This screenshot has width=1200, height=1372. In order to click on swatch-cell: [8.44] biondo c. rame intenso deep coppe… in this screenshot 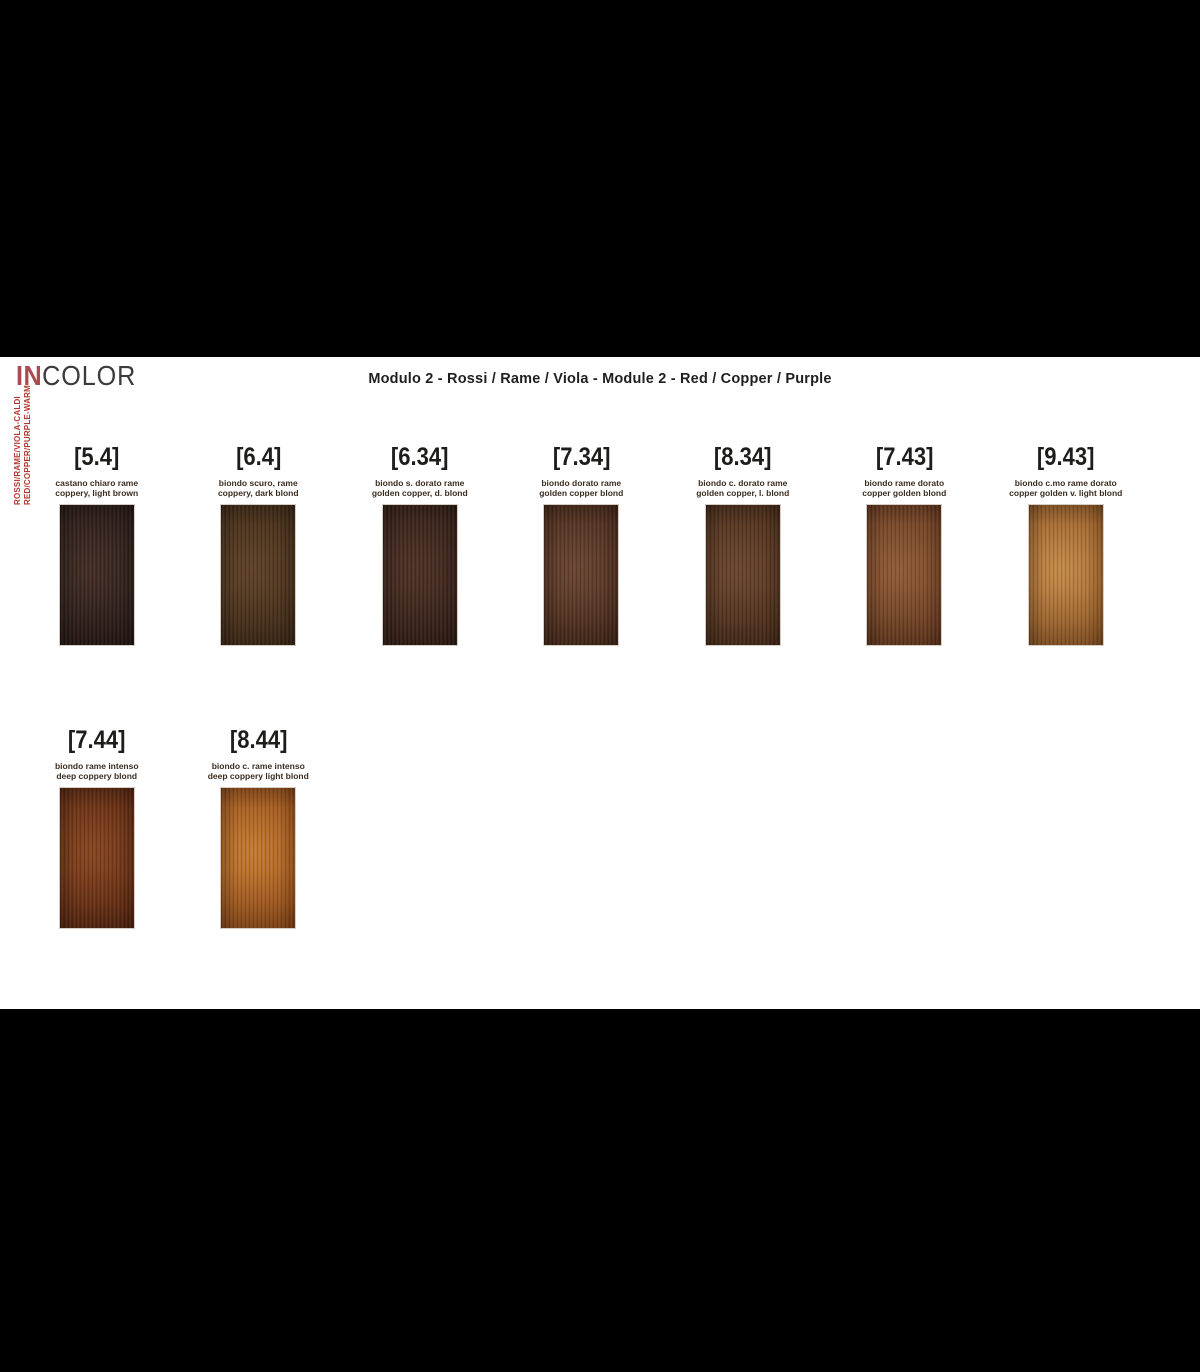, I will do `click(259, 828)`.